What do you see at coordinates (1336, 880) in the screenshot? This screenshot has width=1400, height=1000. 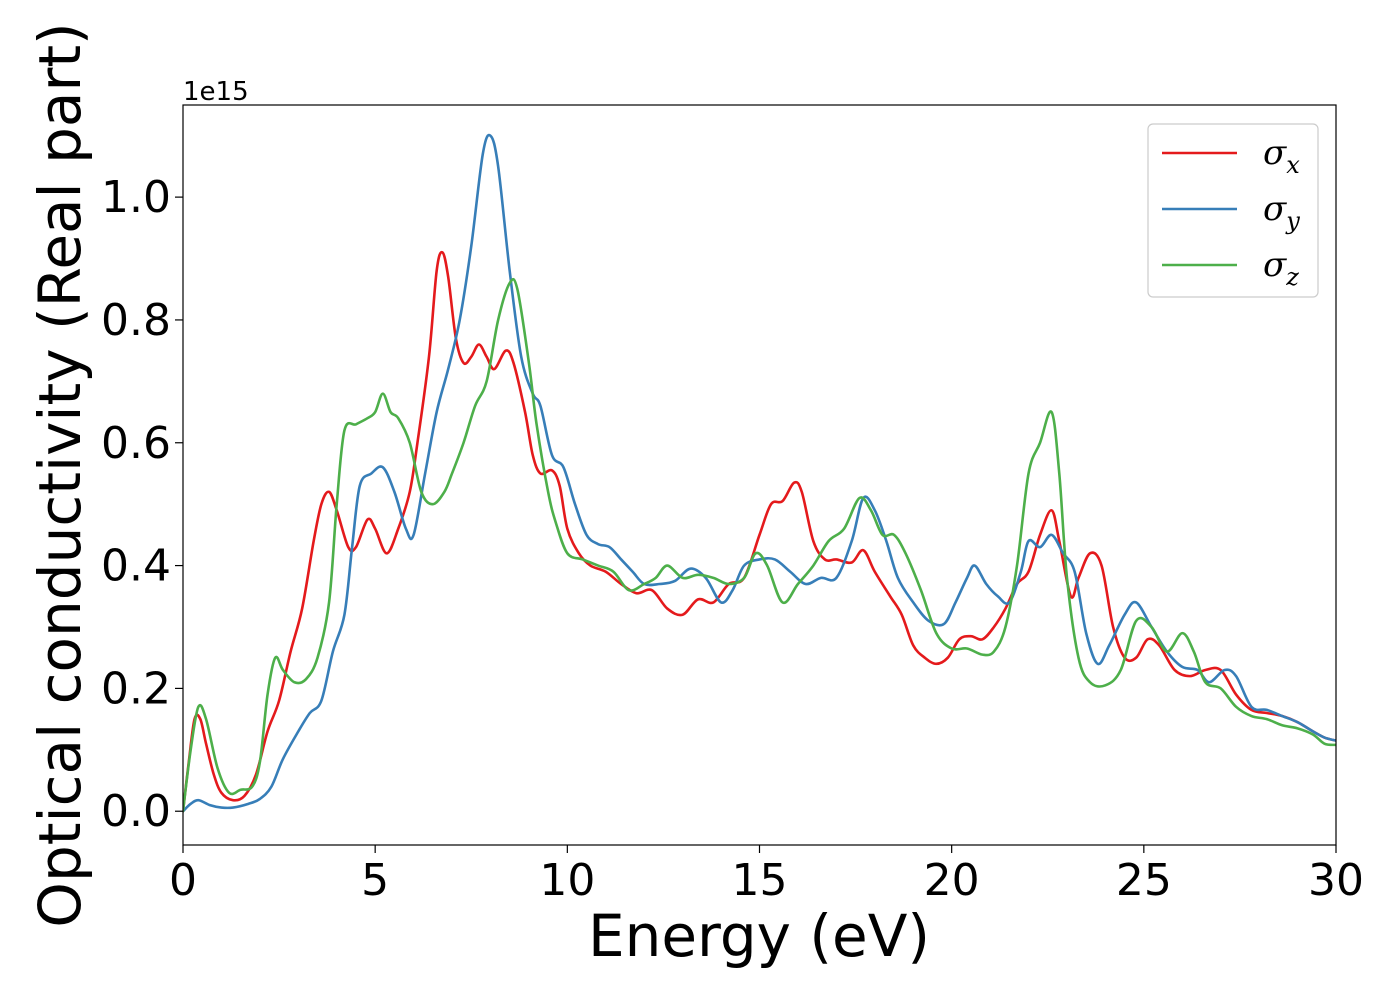 I see `x-tick-label: 30` at bounding box center [1336, 880].